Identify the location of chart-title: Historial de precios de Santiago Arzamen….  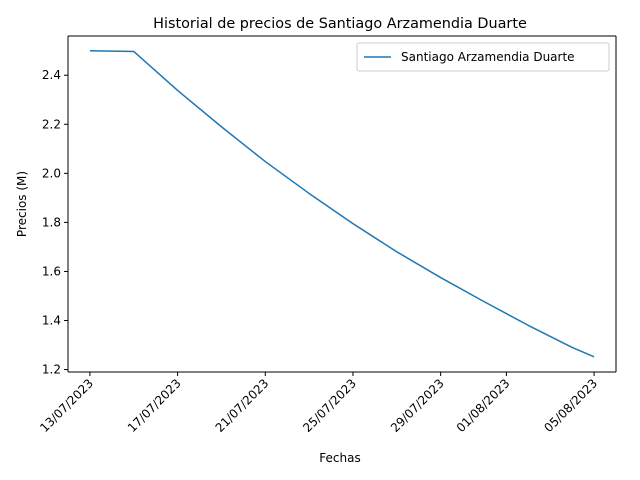
(340, 24).